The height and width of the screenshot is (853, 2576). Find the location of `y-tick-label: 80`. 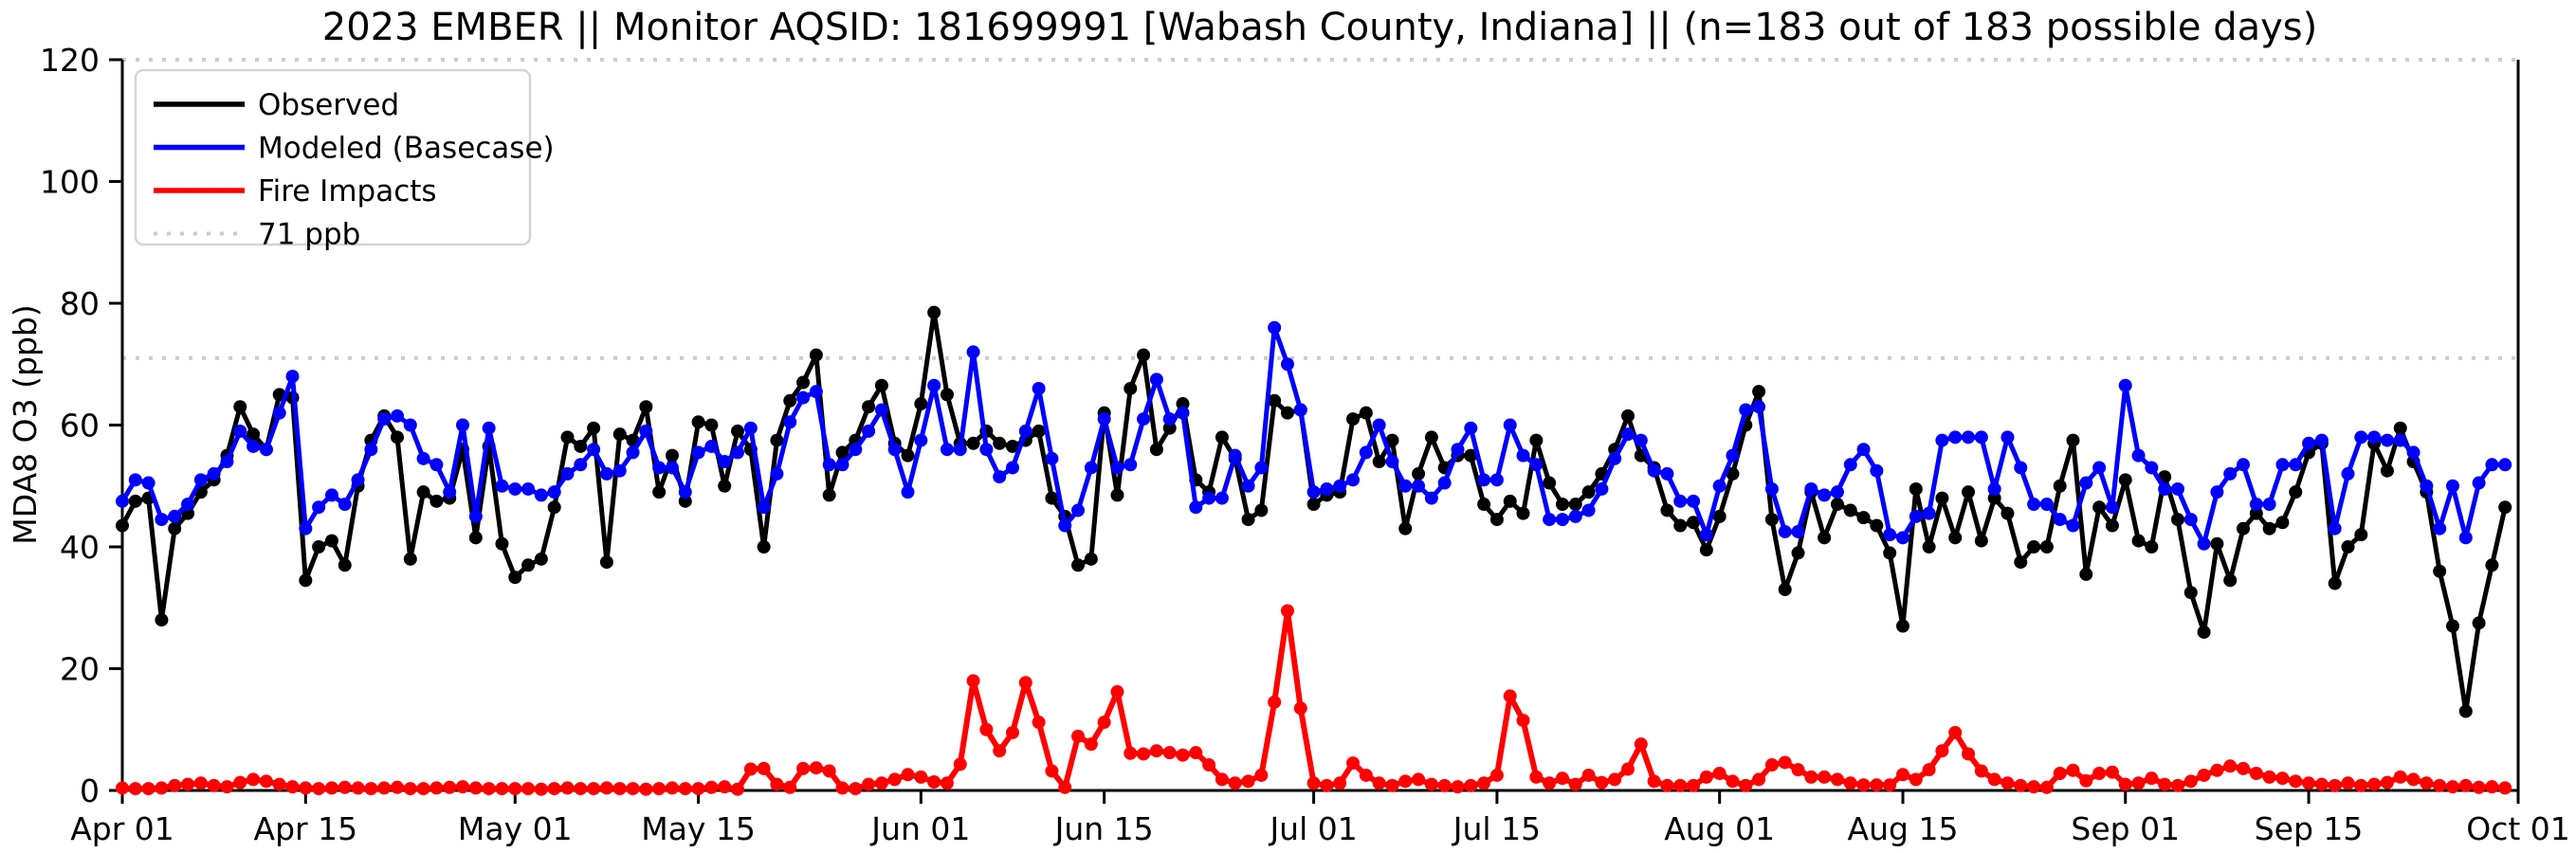

y-tick-label: 80 is located at coordinates (80, 303).